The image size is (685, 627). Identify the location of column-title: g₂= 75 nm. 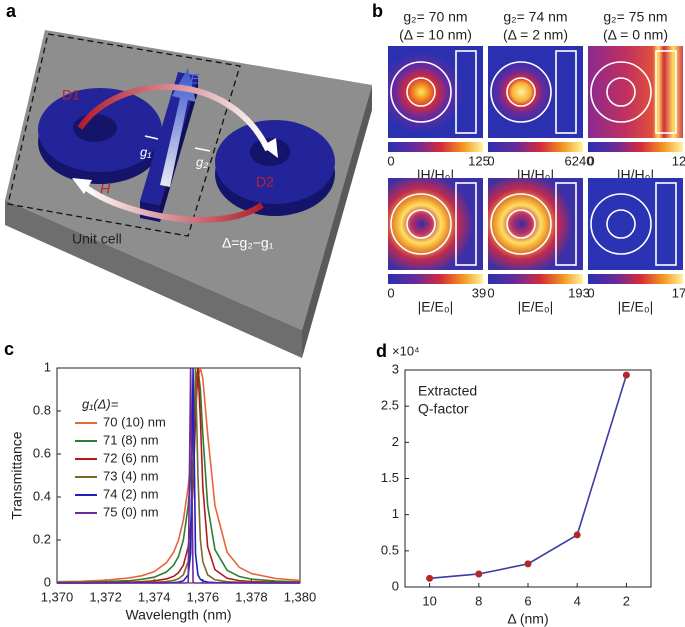
(635, 17).